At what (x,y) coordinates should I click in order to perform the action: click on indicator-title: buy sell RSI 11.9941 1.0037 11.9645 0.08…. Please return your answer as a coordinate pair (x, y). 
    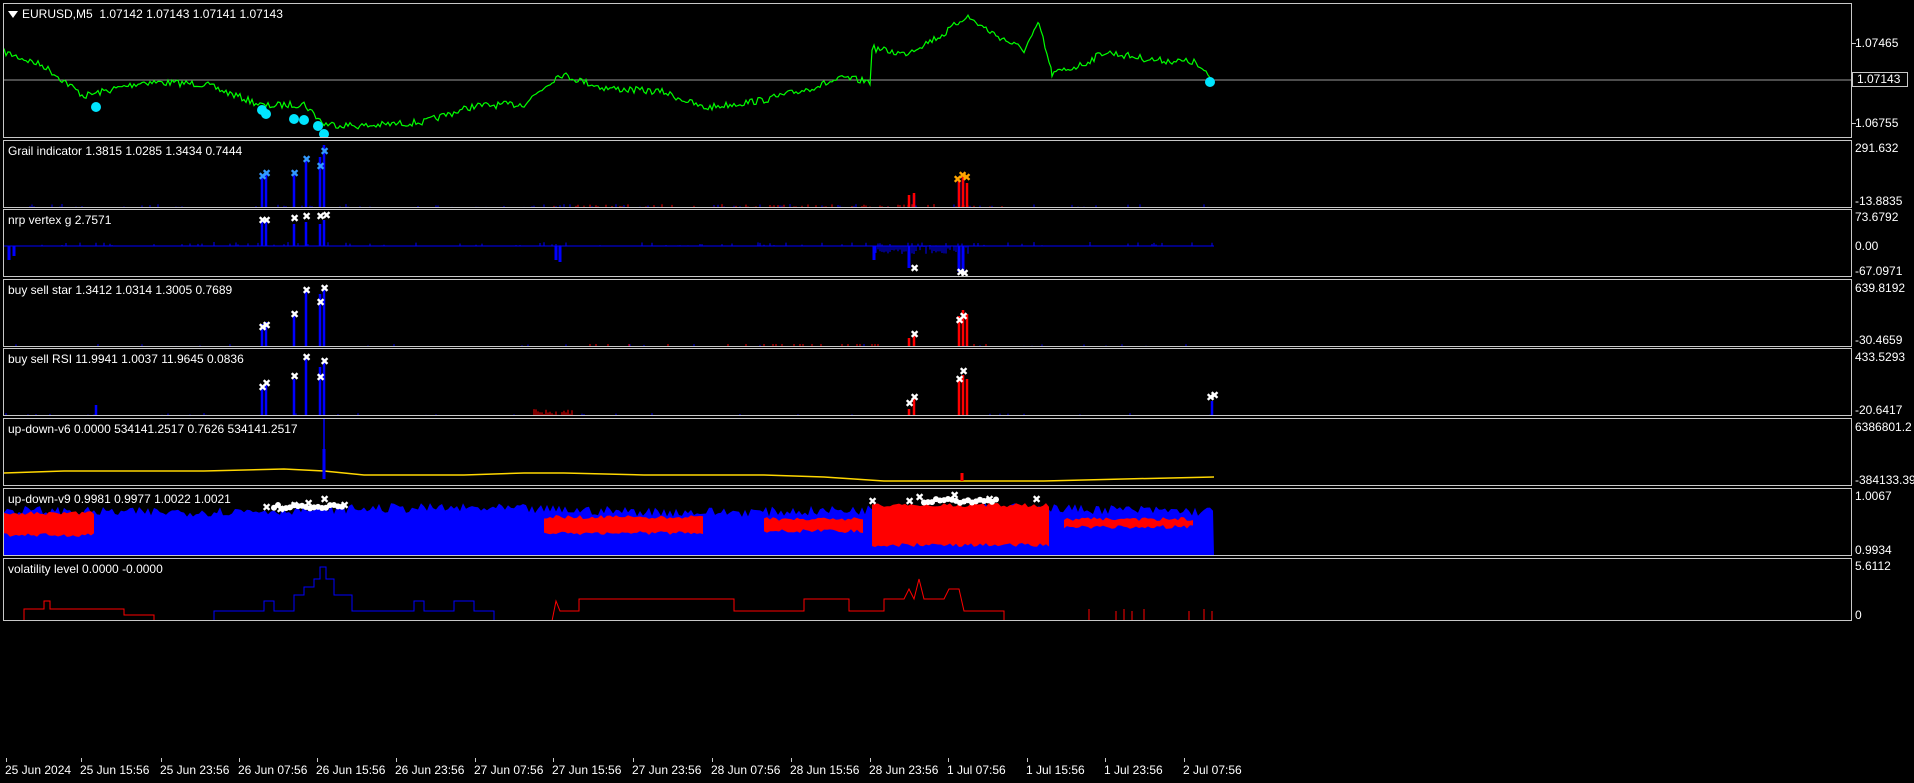
    Looking at the image, I should click on (126, 359).